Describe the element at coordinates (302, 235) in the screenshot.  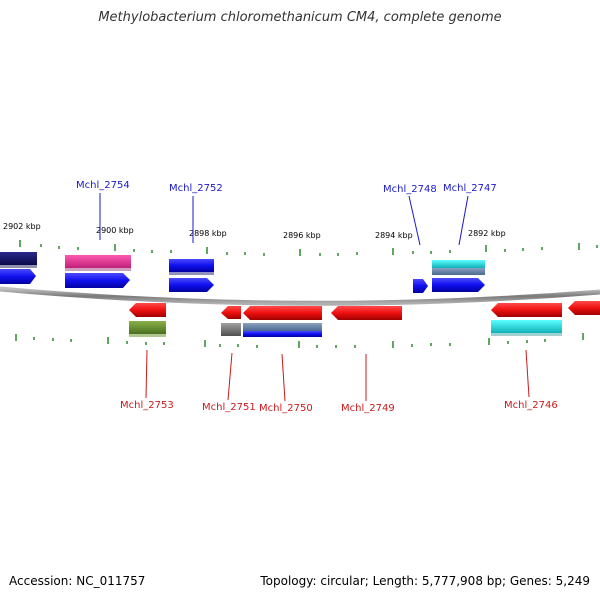
I see `scale-label: 2896 kbp` at that location.